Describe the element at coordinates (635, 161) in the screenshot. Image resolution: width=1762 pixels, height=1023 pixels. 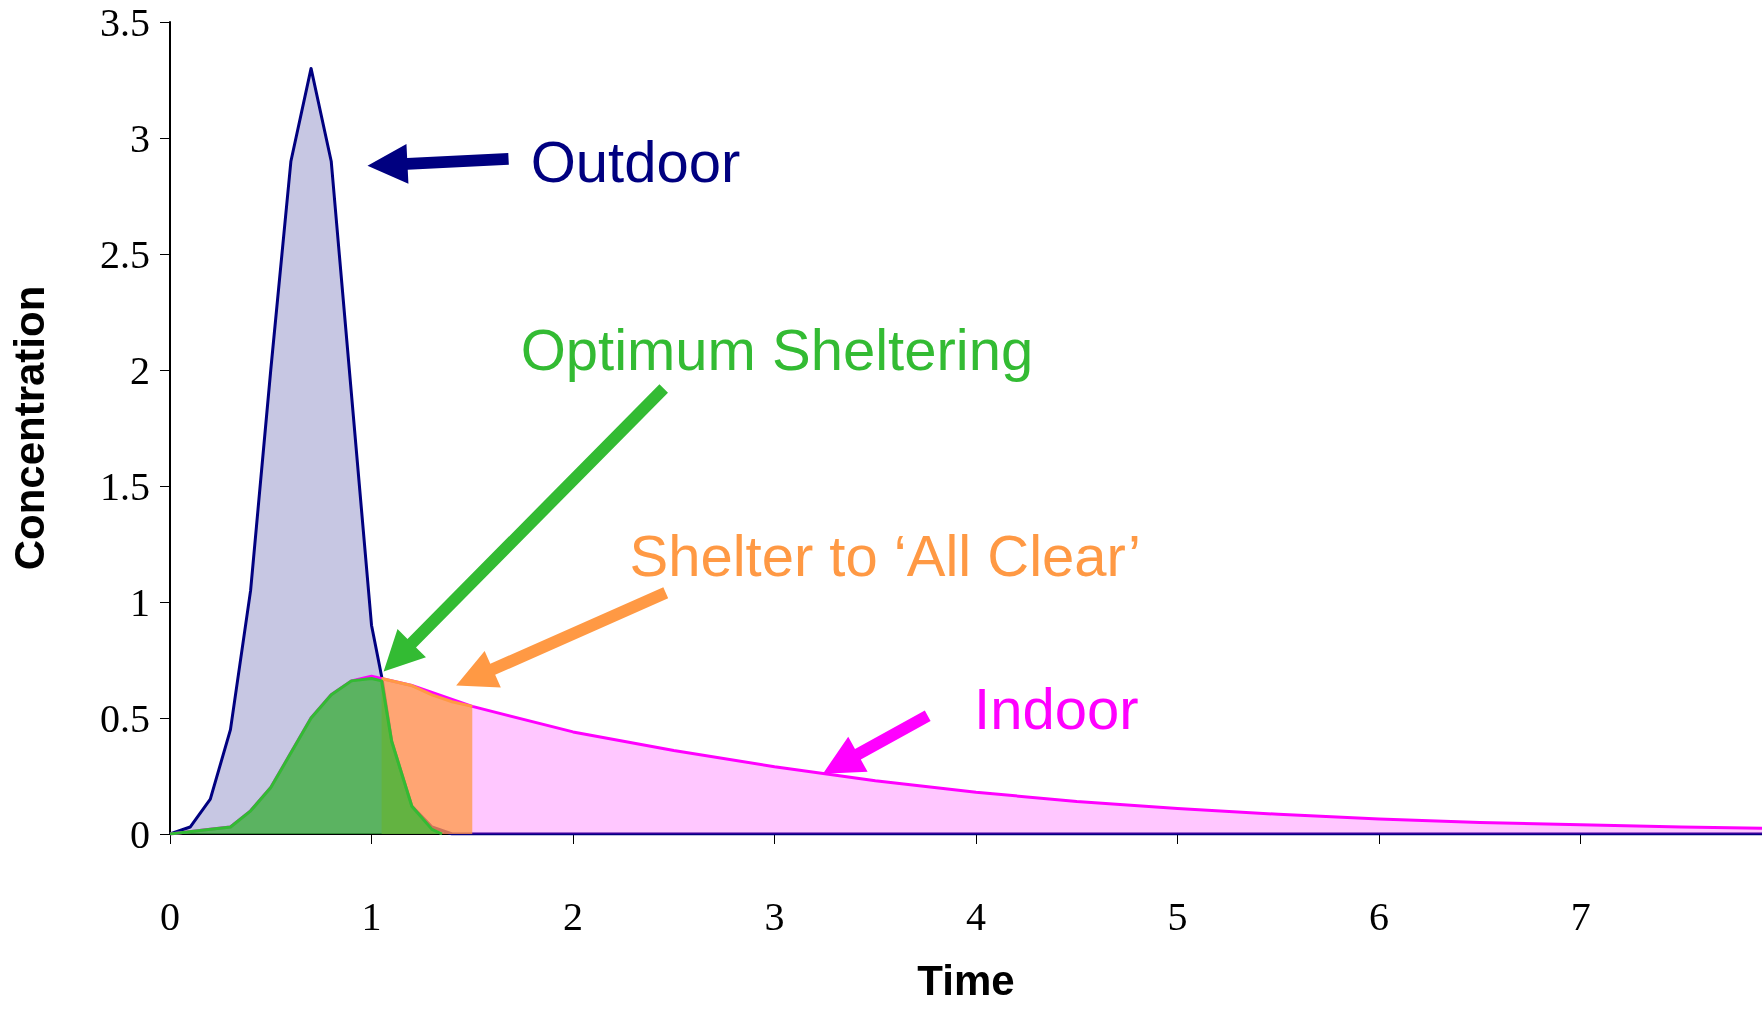
I see `legend-label: Outdoor` at that location.